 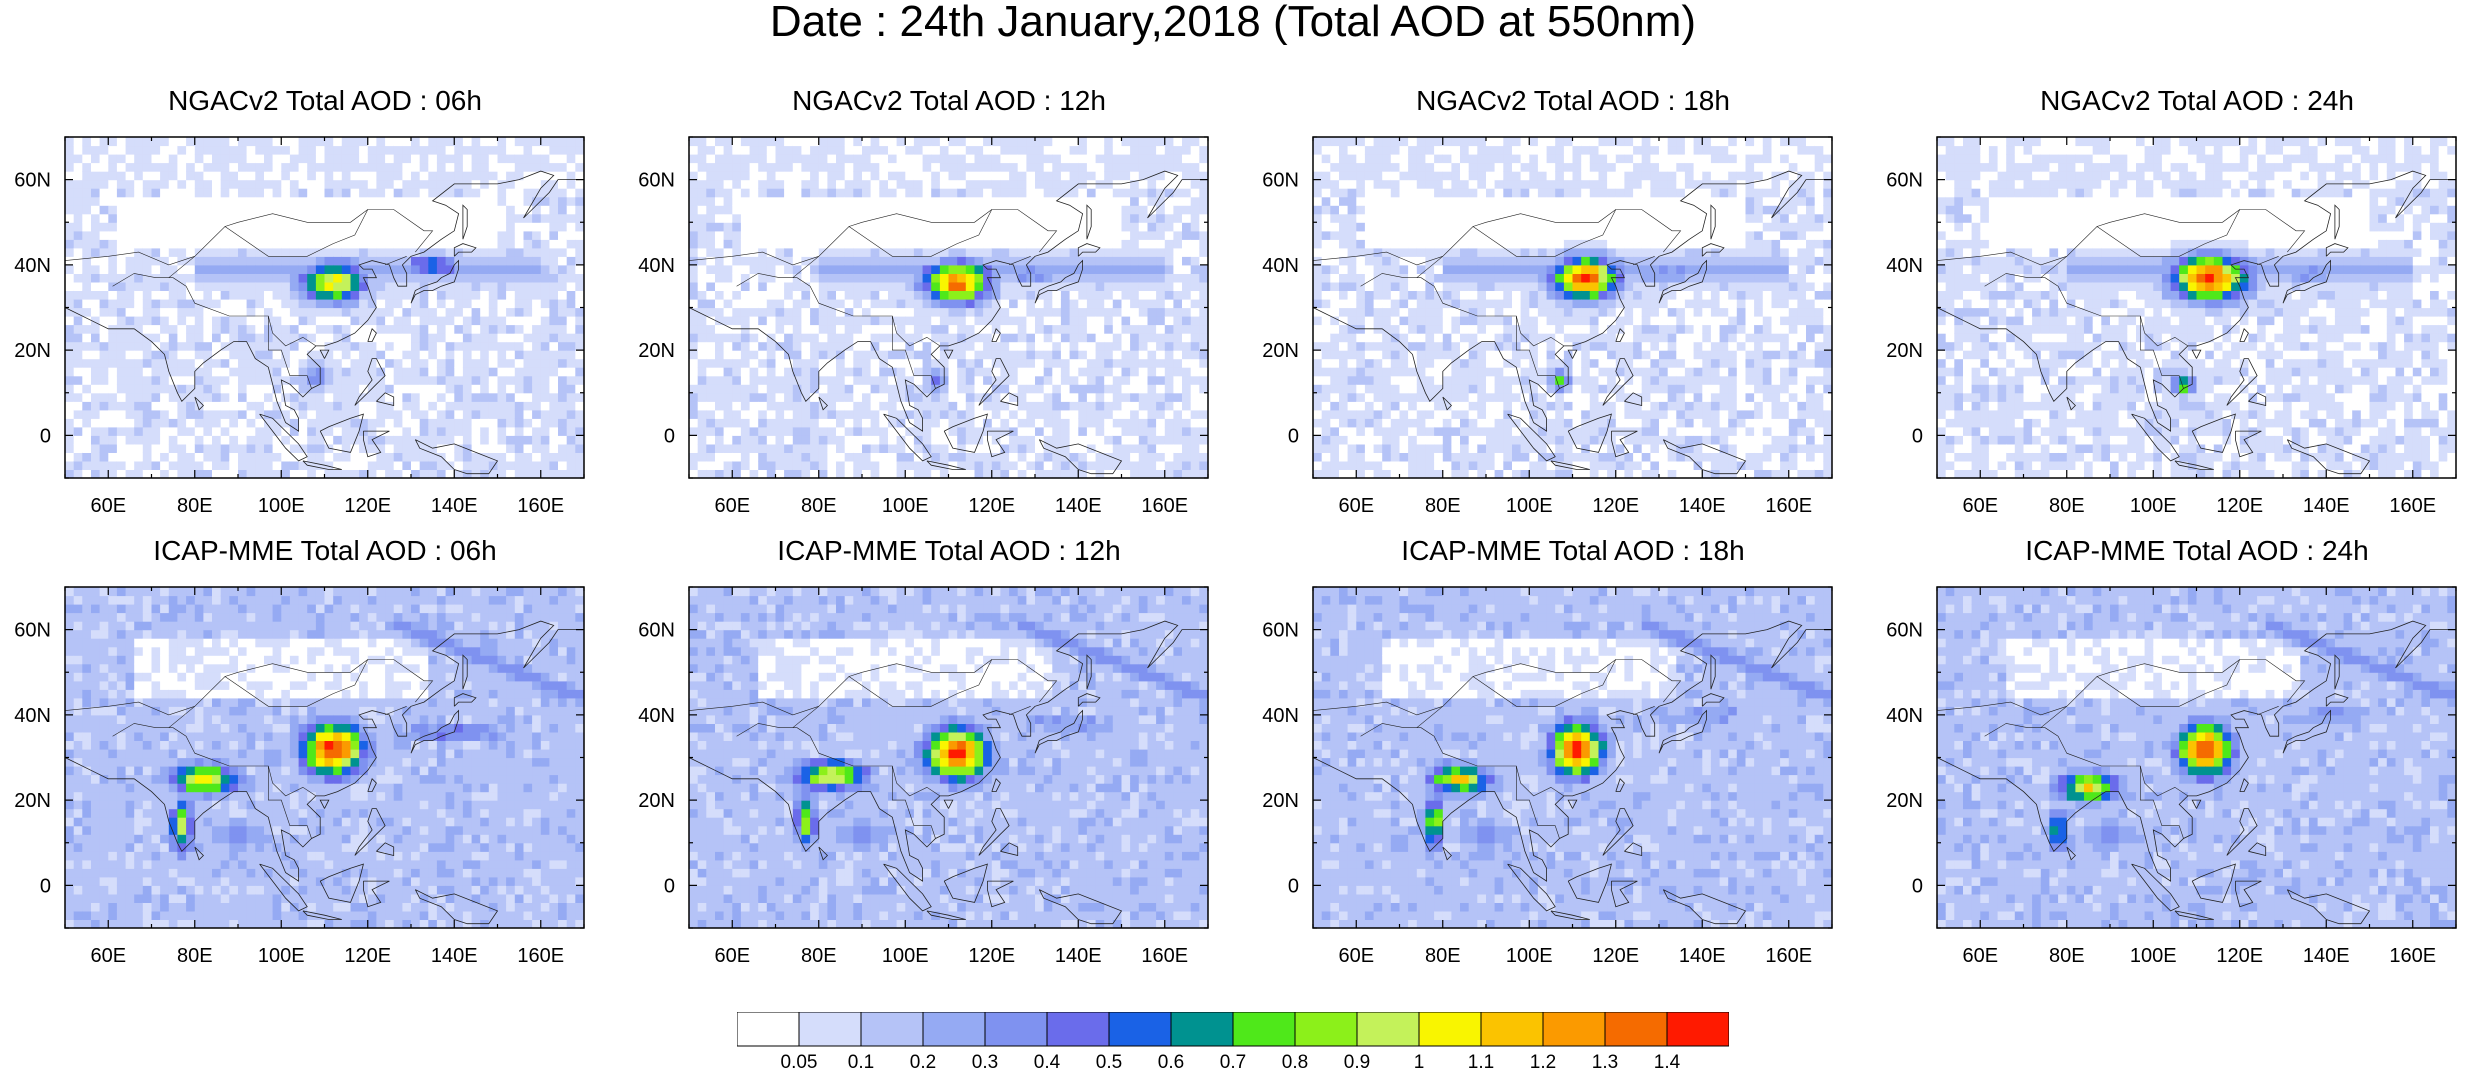 I want to click on panel-title: NGACv2 Total AOD : 12h, so click(x=949, y=100).